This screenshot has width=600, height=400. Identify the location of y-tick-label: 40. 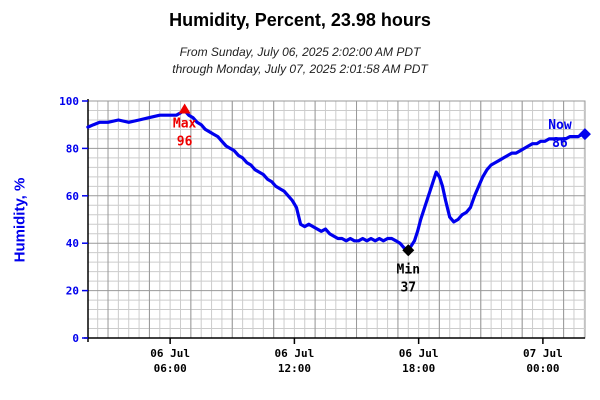
(72, 243).